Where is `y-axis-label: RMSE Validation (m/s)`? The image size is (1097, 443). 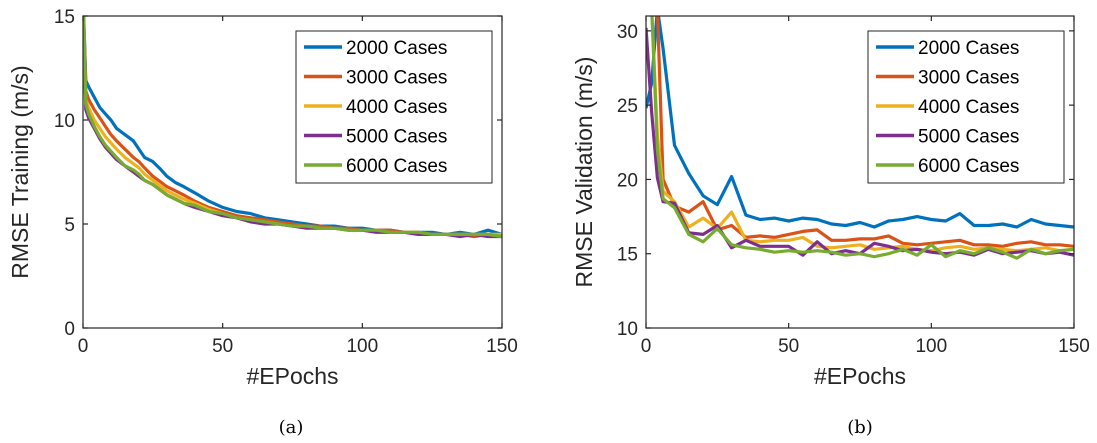
y-axis-label: RMSE Validation (m/s) is located at coordinates (584, 172).